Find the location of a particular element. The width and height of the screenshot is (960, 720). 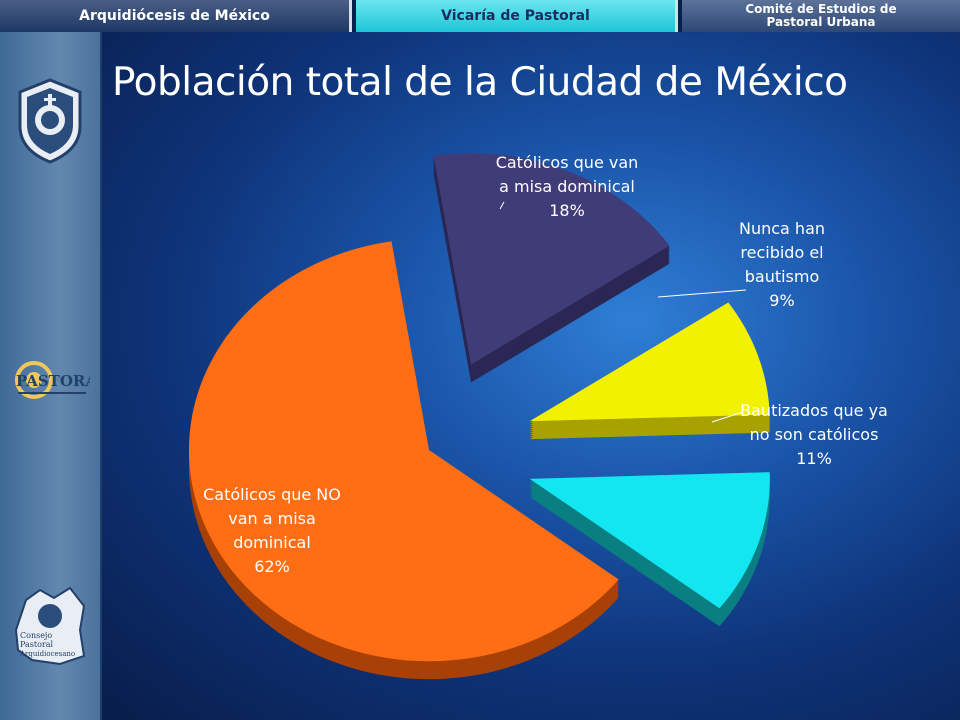

tab-vicaria: Vicaría de Pastoral is located at coordinates (517, 16).